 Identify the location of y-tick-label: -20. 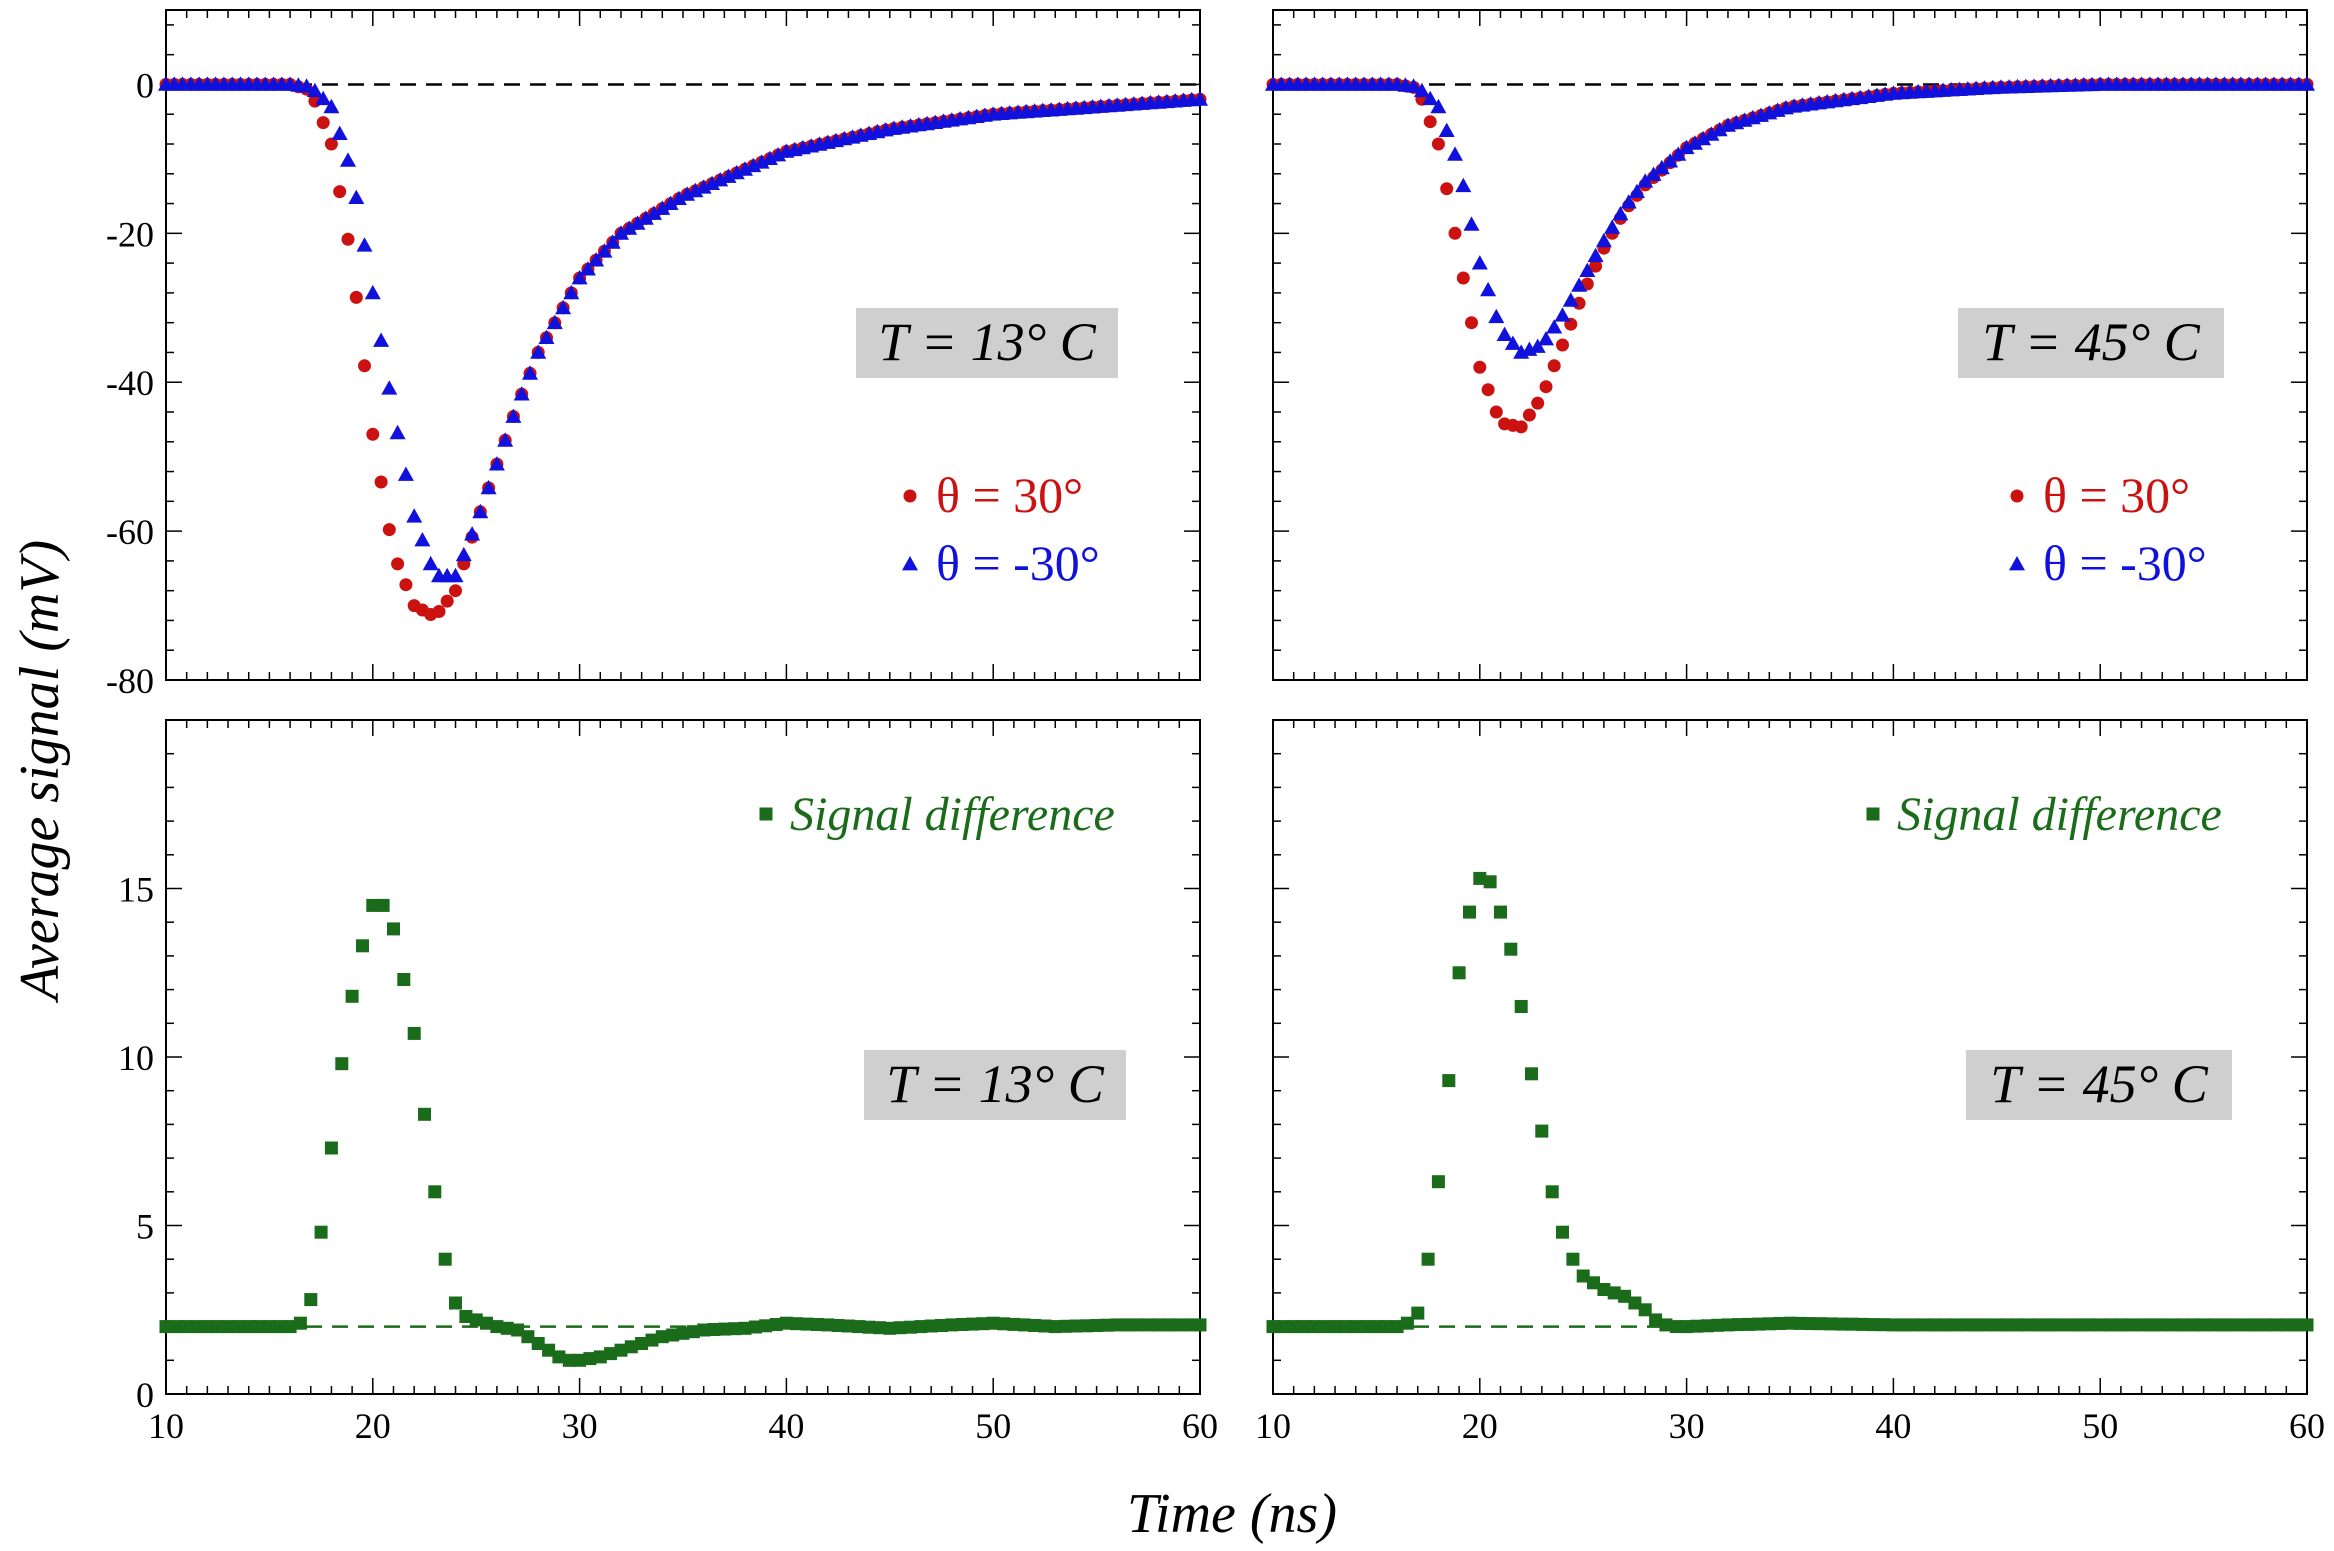
(130, 234).